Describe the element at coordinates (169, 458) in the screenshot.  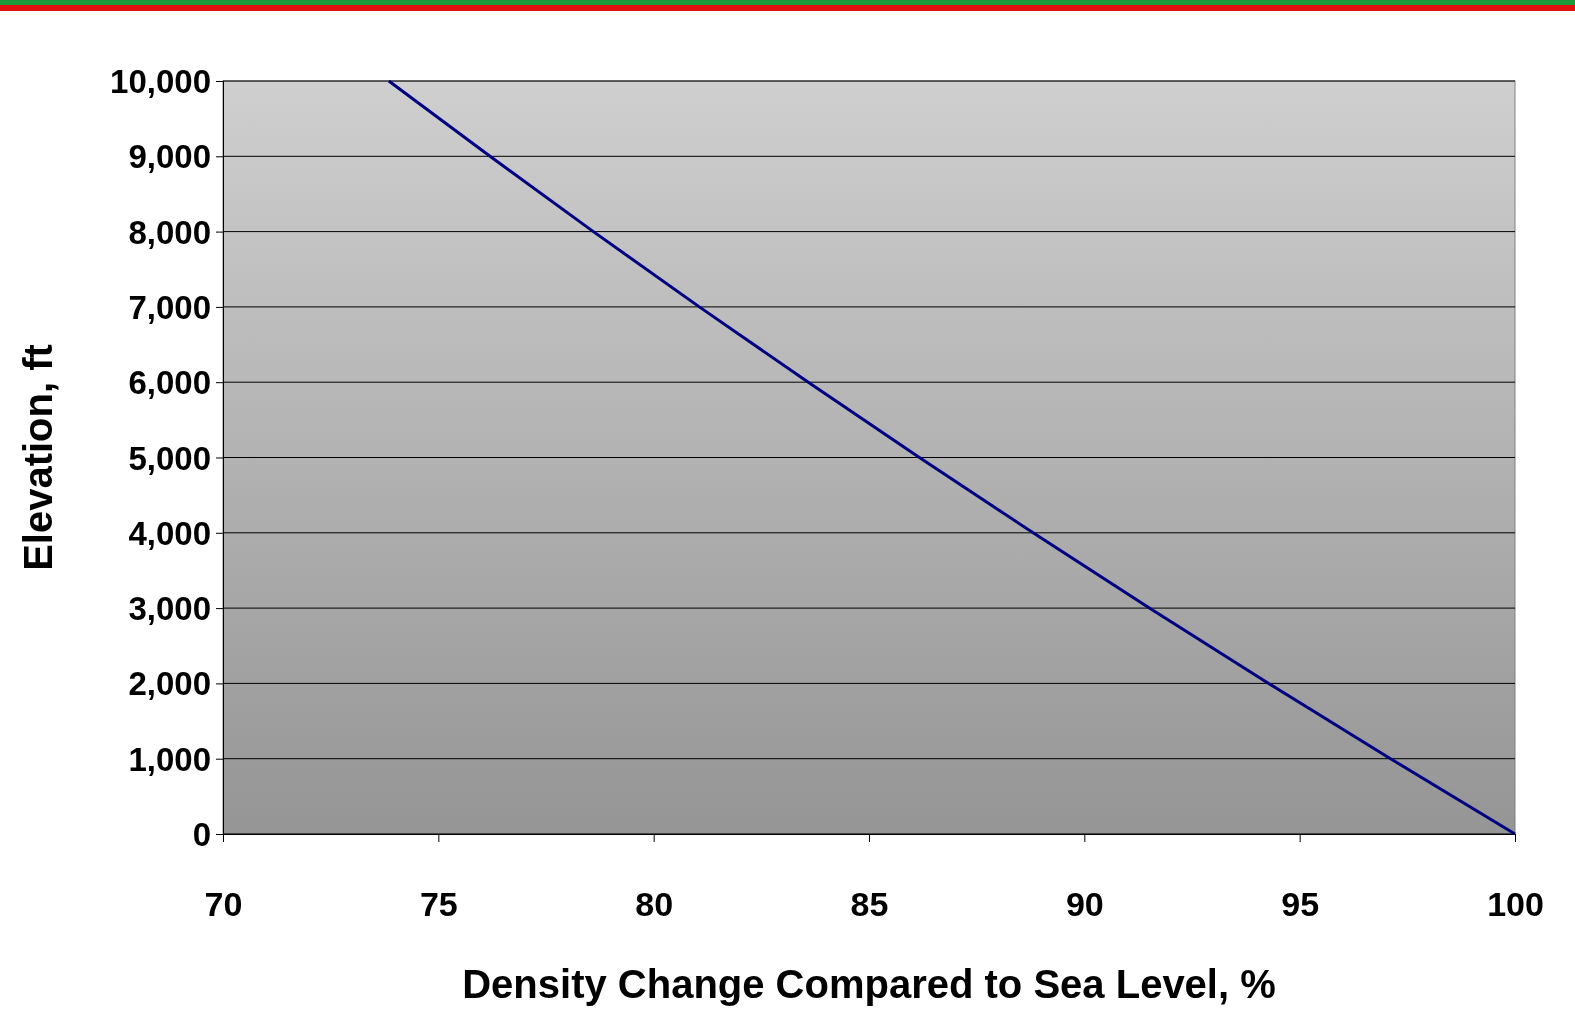
I see `y-tick-label: 5,000` at that location.